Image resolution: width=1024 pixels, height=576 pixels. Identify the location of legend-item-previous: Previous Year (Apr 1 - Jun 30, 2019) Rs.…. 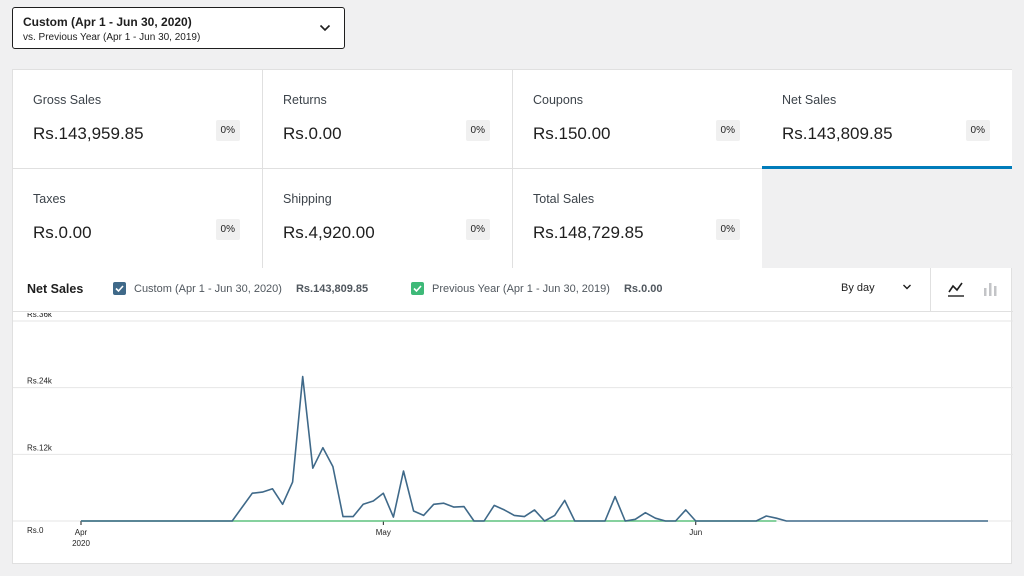
(536, 288).